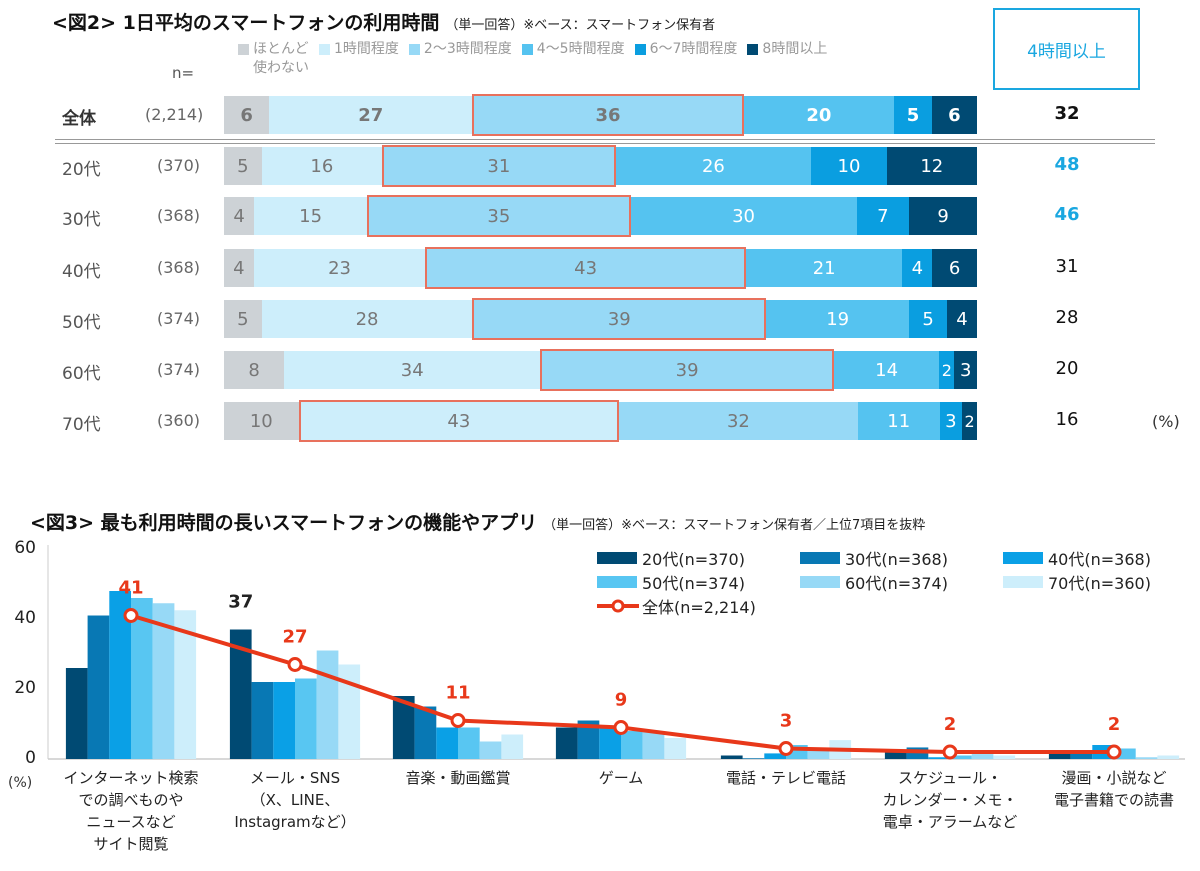 The height and width of the screenshot is (871, 1200). I want to click on legend-label: 2～3時間程度, so click(467, 49).